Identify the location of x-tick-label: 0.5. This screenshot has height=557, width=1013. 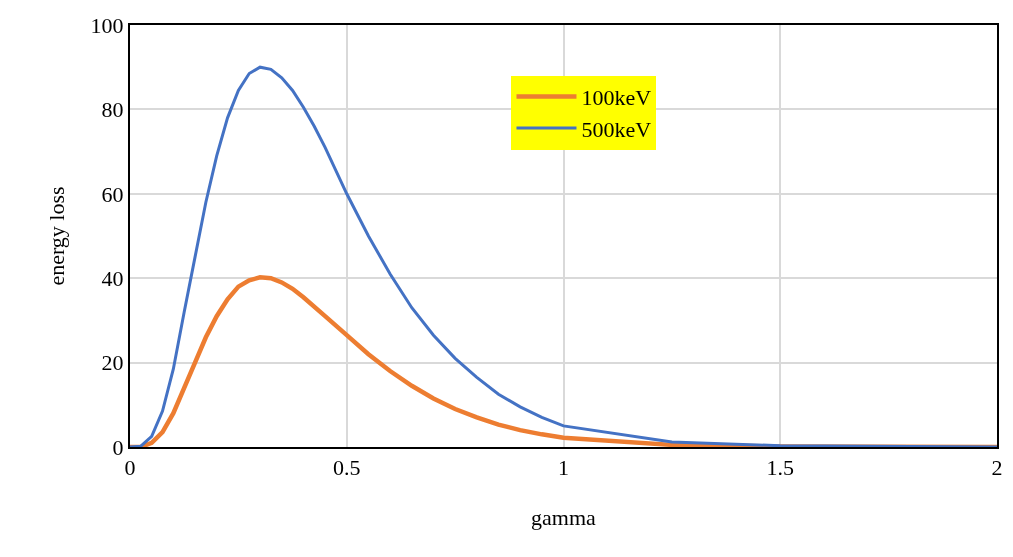
(347, 468).